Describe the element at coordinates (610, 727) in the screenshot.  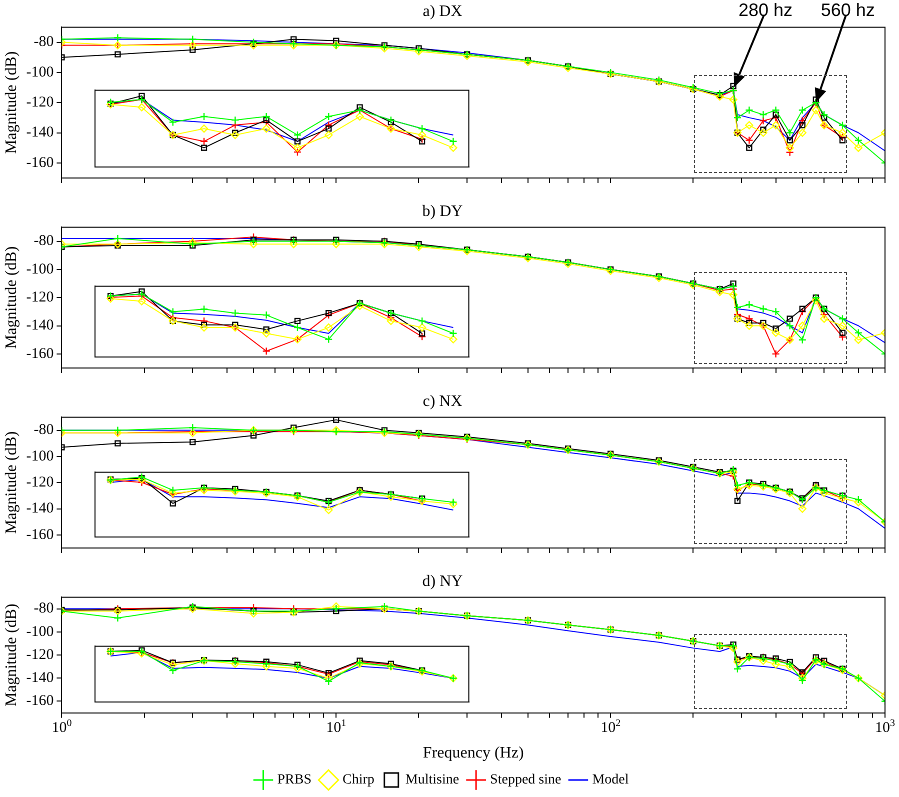
I see `x-tick-label: 10$^{2}$` at that location.